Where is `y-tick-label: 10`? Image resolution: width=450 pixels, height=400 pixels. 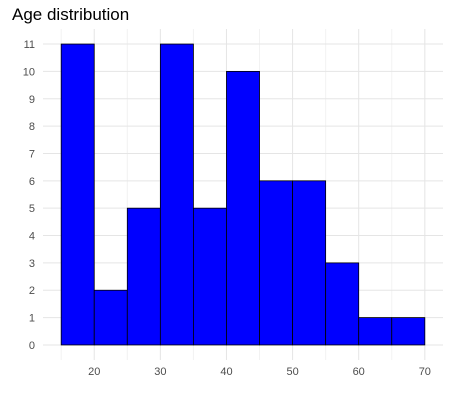 y-tick-label: 10 is located at coordinates (29, 72).